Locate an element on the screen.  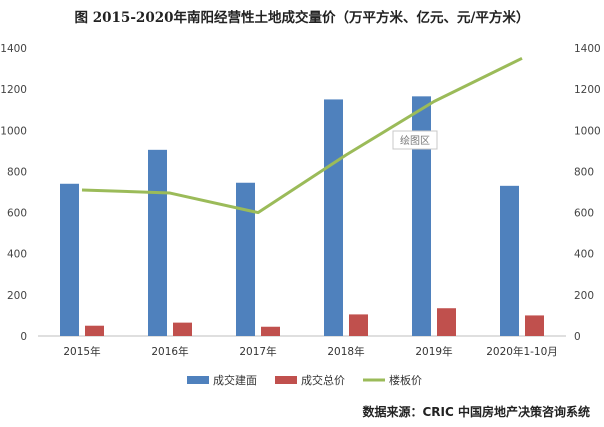
source-note: 数据来源：CRIC 中国房地产决策咨询系统 is located at coordinates (477, 411).